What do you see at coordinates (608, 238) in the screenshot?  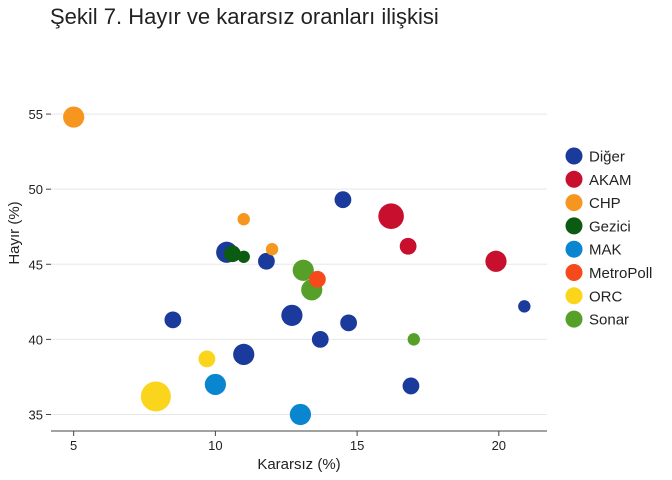 I see `legend: Diğer AKAM CHP Gezici MAK MetroPoll ORC Sonar` at bounding box center [608, 238].